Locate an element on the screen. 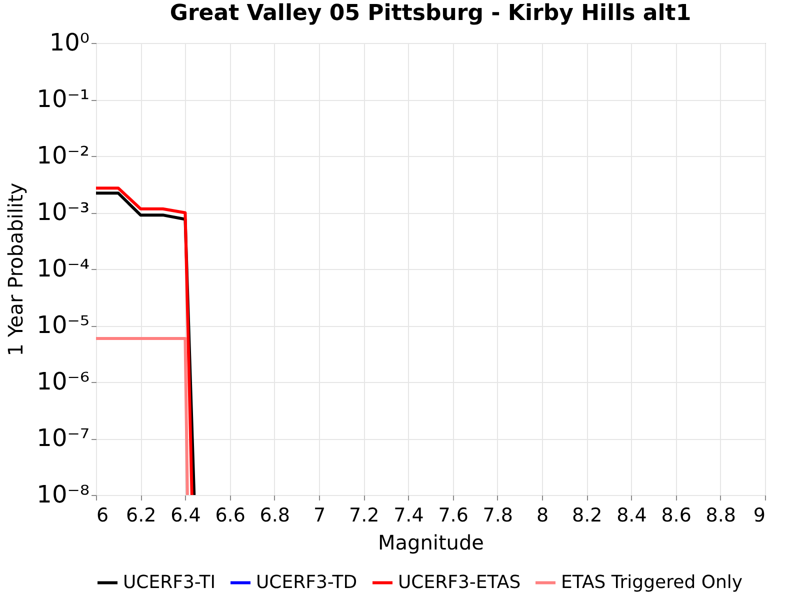  x-tick-label: 6.6 is located at coordinates (230, 515).